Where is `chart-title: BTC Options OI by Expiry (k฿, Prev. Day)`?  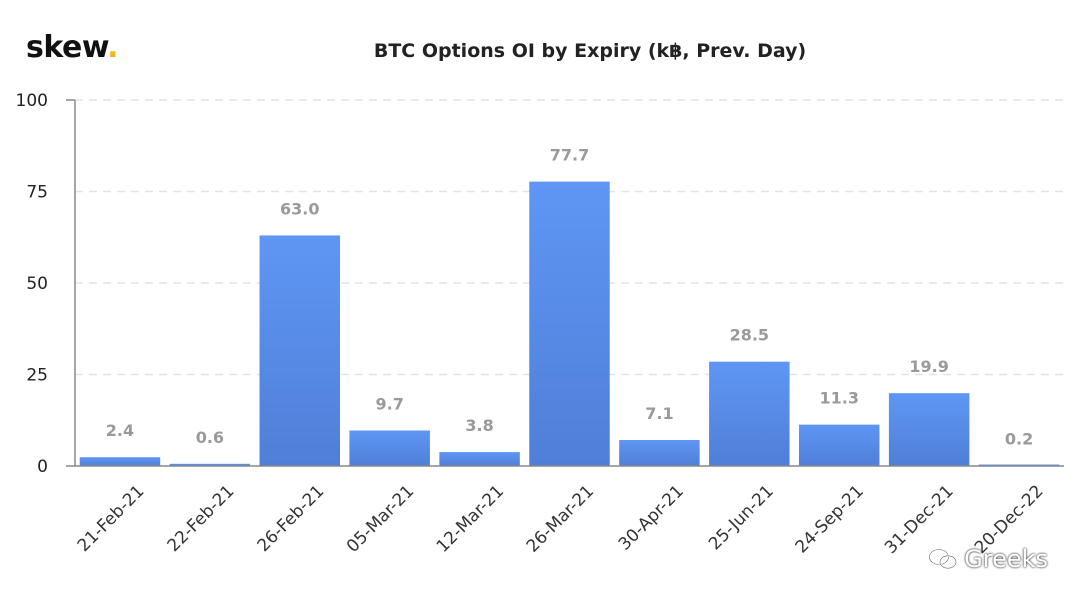
chart-title: BTC Options OI by Expiry (k฿, Prev. Day) is located at coordinates (590, 51).